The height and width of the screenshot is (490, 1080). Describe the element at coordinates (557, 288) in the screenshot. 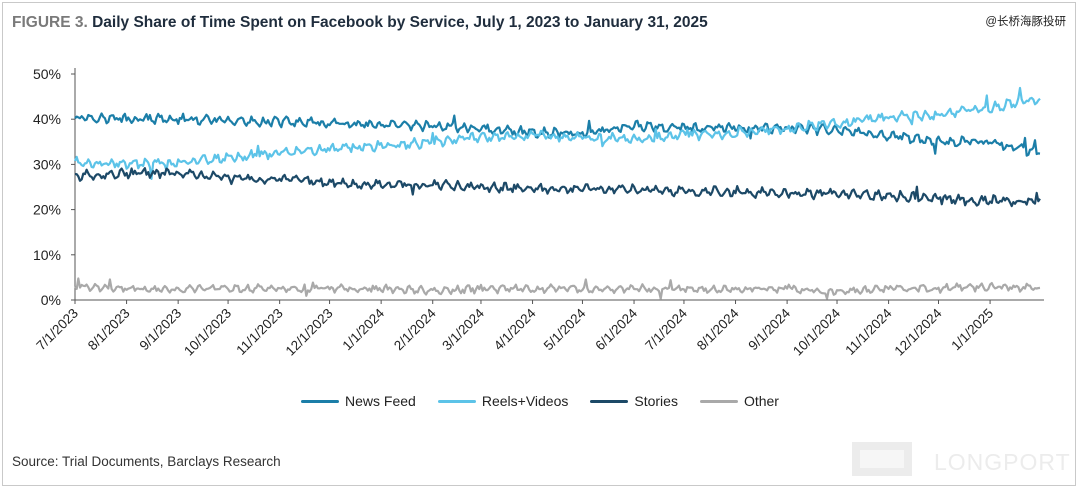

I see `series-line-other` at that location.